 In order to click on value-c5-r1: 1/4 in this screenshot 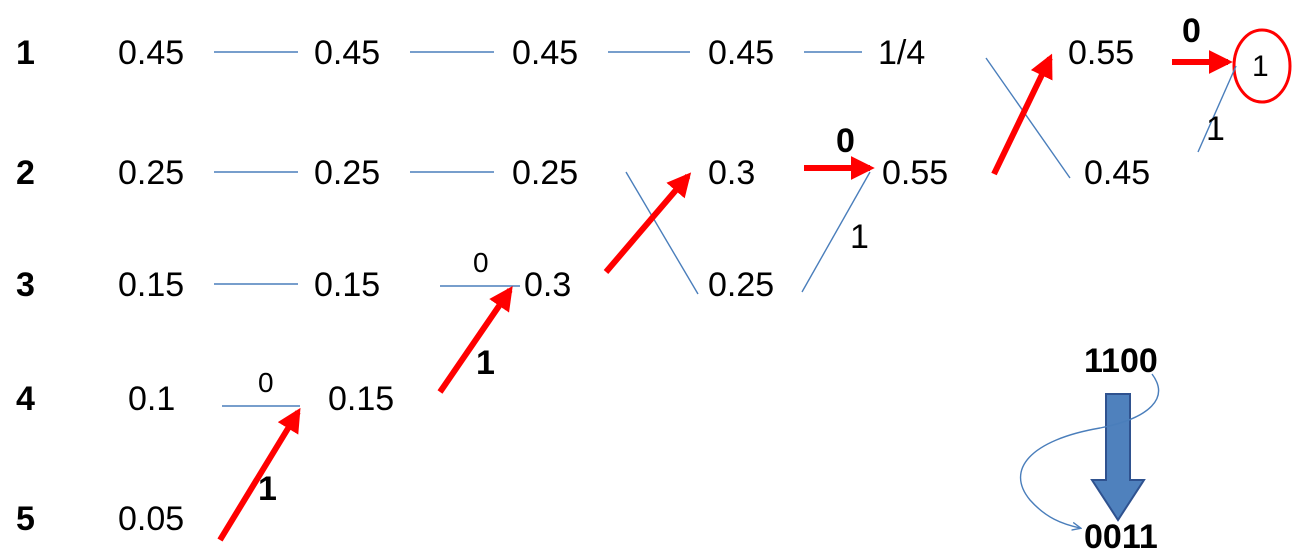, I will do `click(901, 53)`.